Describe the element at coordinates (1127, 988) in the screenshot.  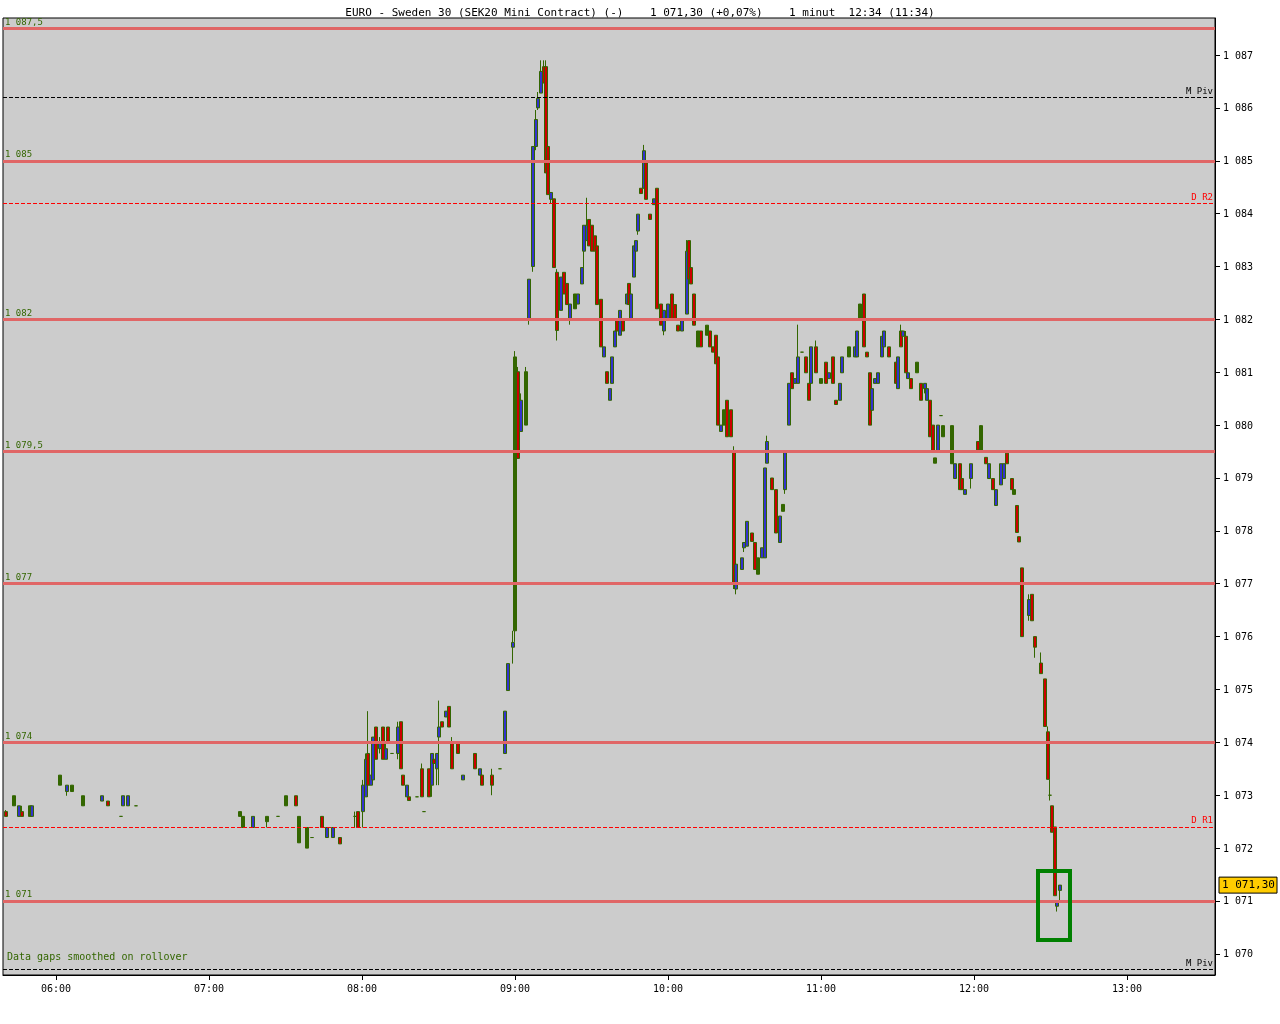
I see `x-tick-label: 13:00` at that location.